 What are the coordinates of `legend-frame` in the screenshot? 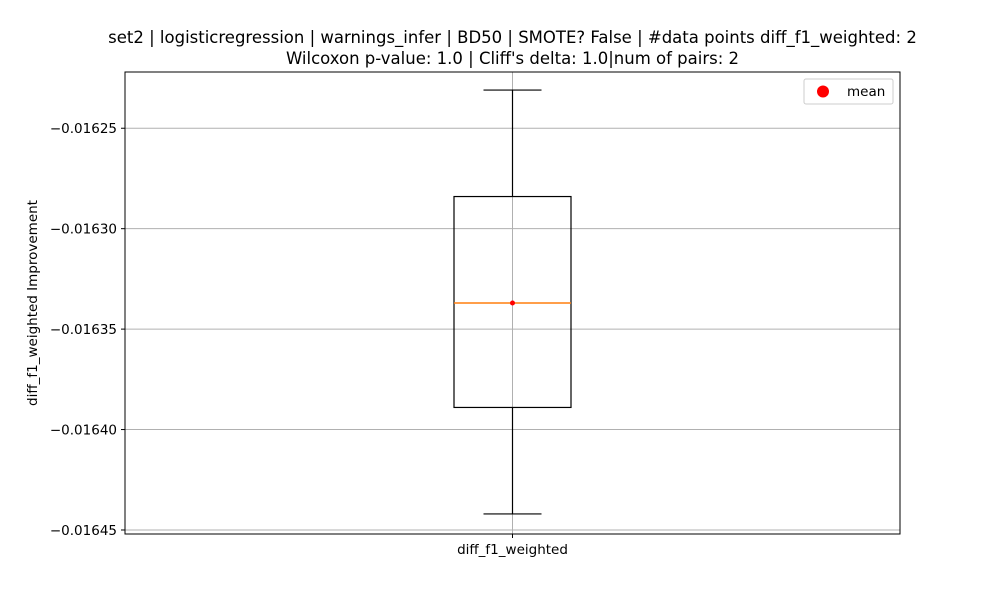 It's located at (848, 91).